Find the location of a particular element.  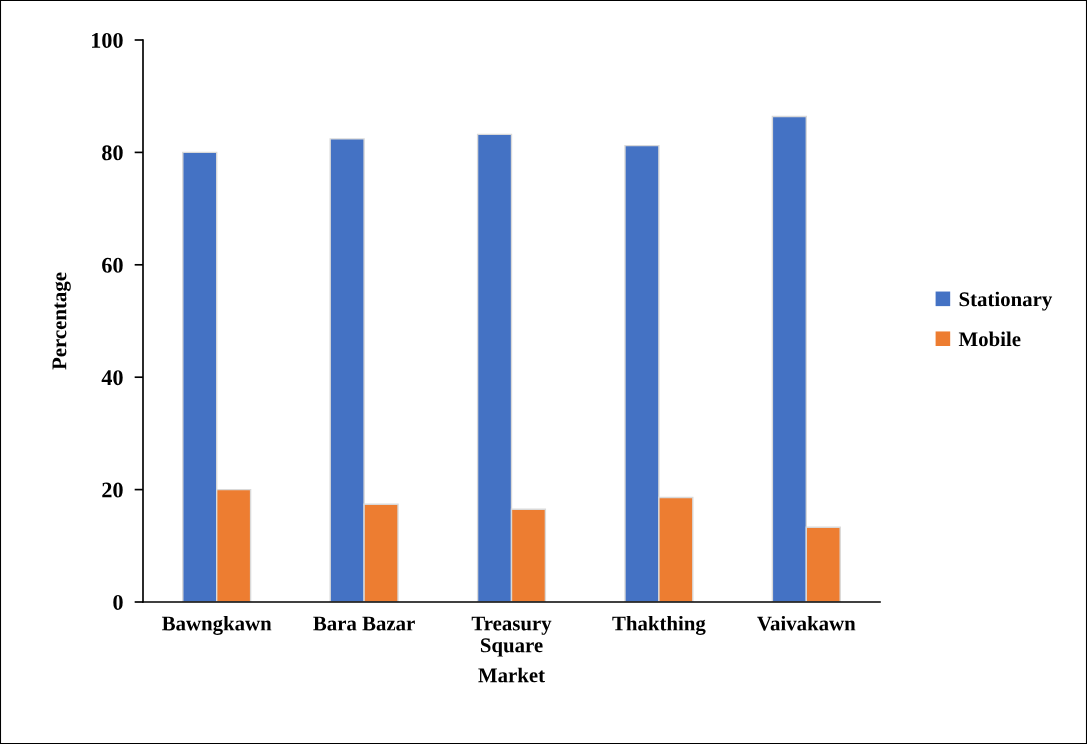

x-tick-label: Thakthing is located at coordinates (659, 625).